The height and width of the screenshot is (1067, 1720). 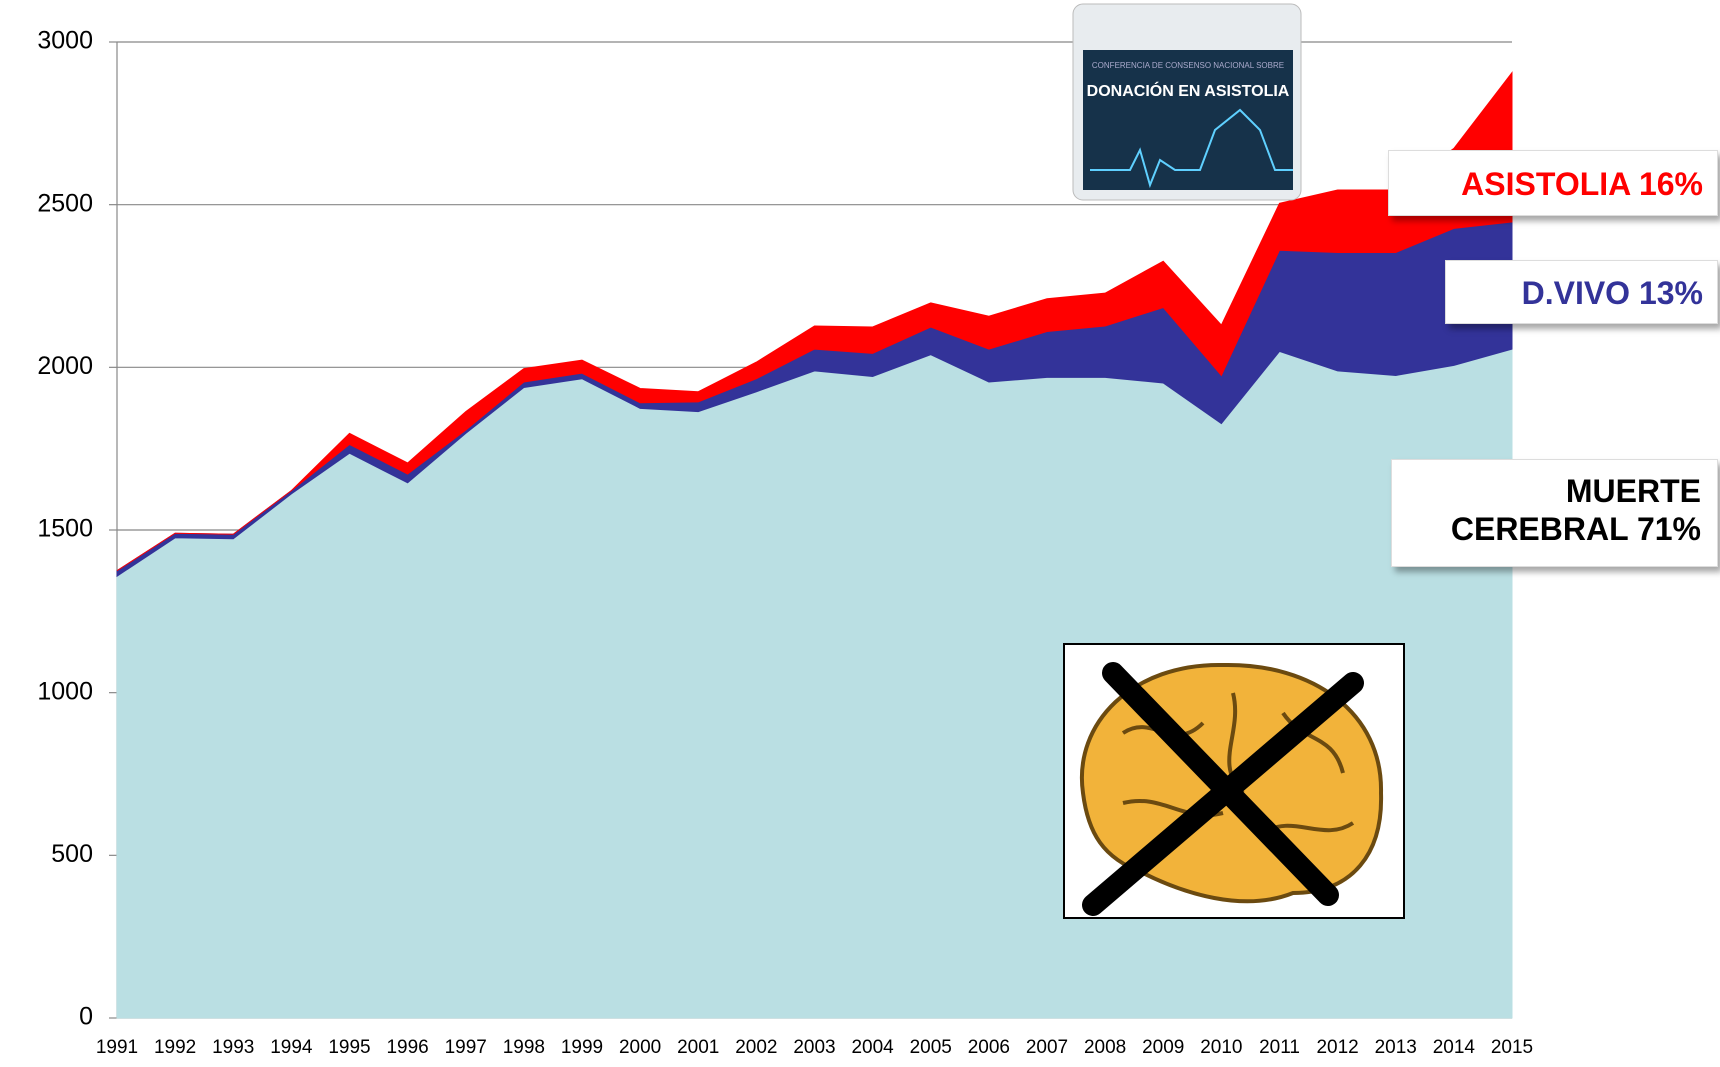 I want to click on x-tick-label: 2009, so click(x=1163, y=1047).